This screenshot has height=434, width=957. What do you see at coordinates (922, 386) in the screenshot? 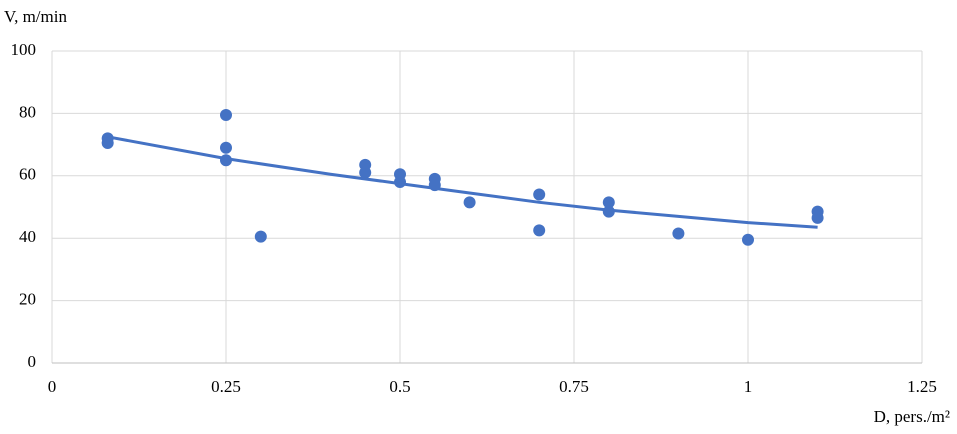
I see `x-tick-label: 1.25` at bounding box center [922, 386].